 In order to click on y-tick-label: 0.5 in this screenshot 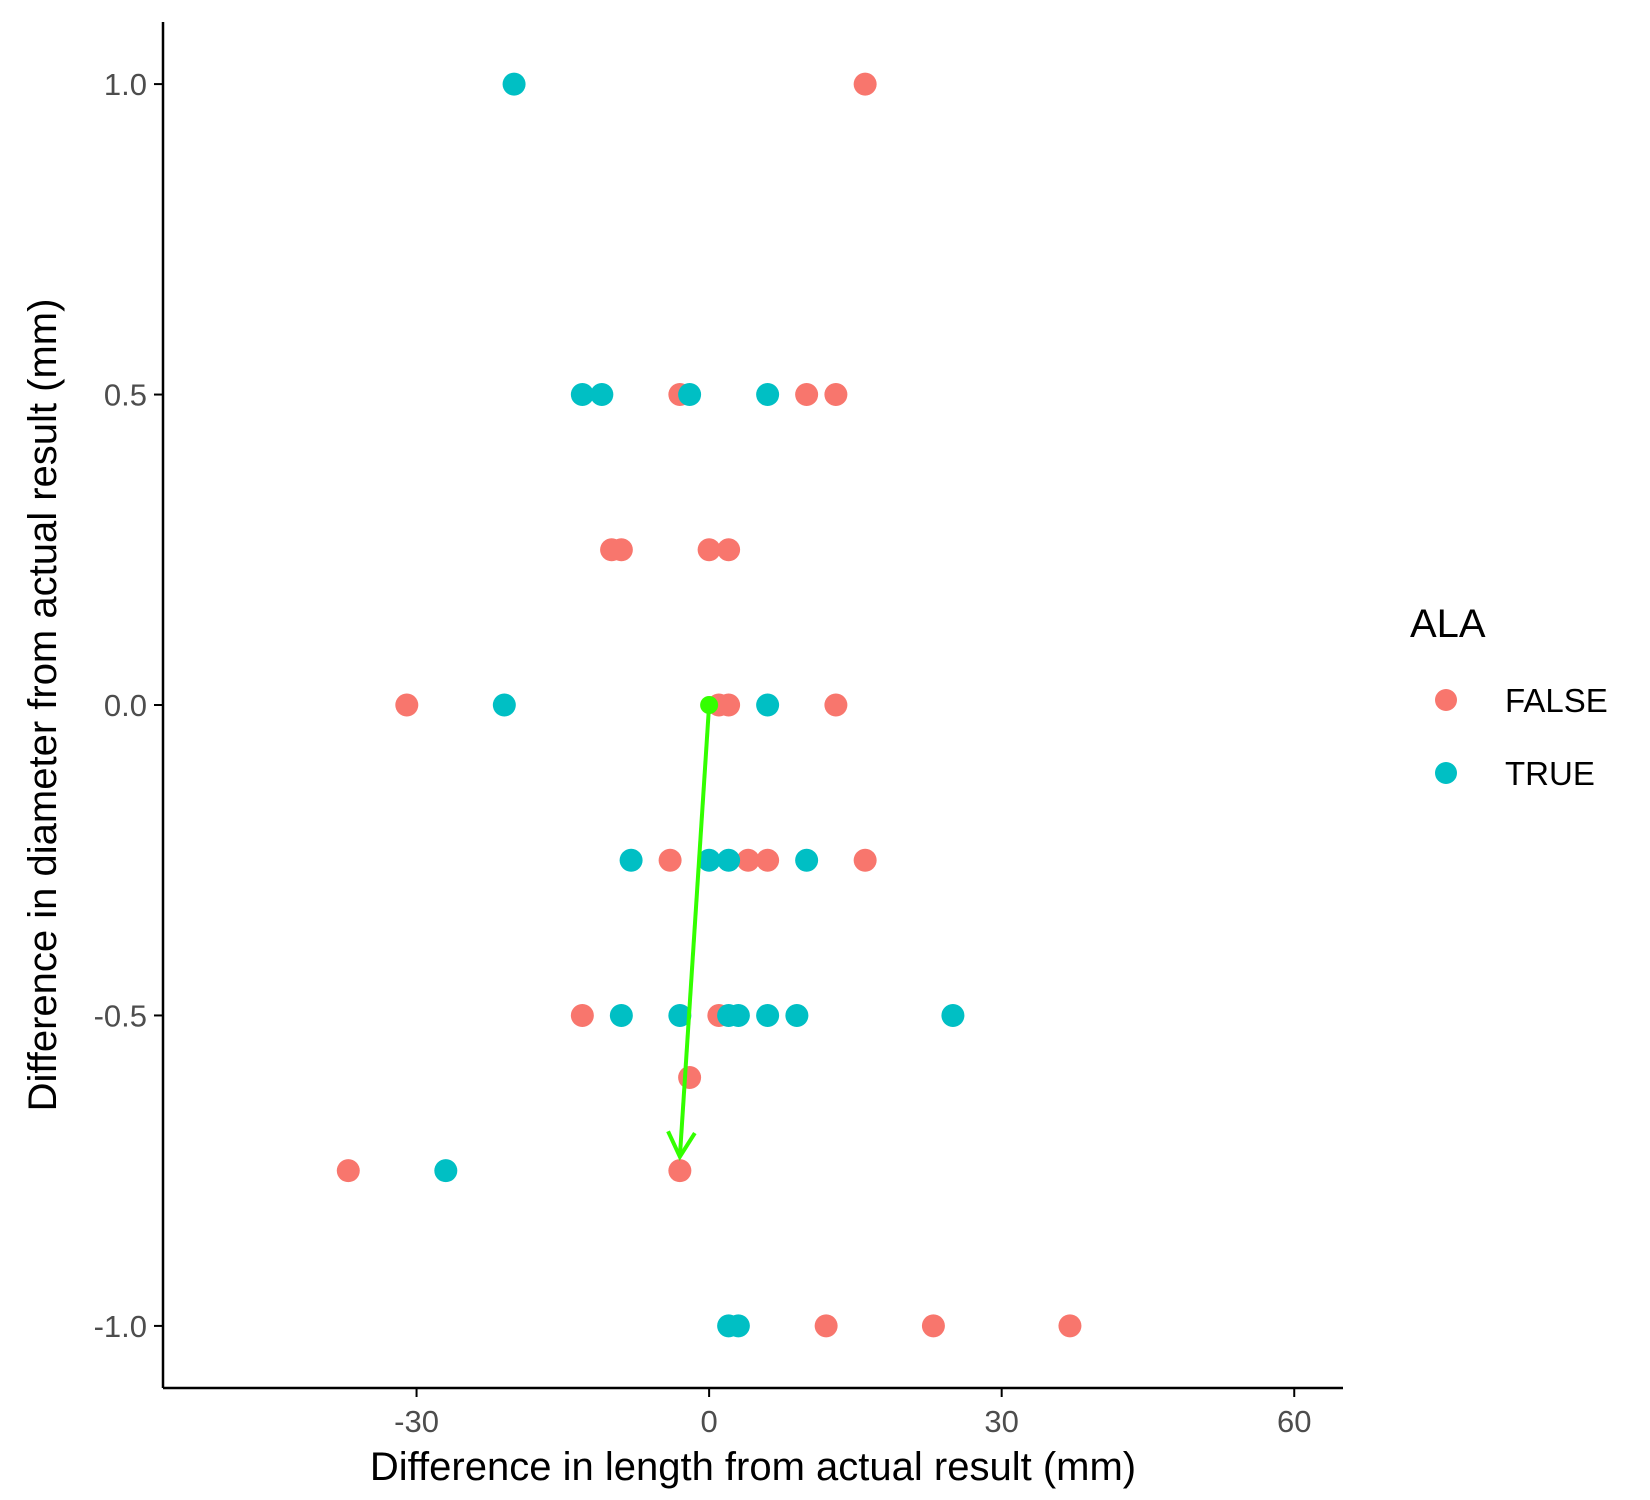, I will do `click(125, 395)`.